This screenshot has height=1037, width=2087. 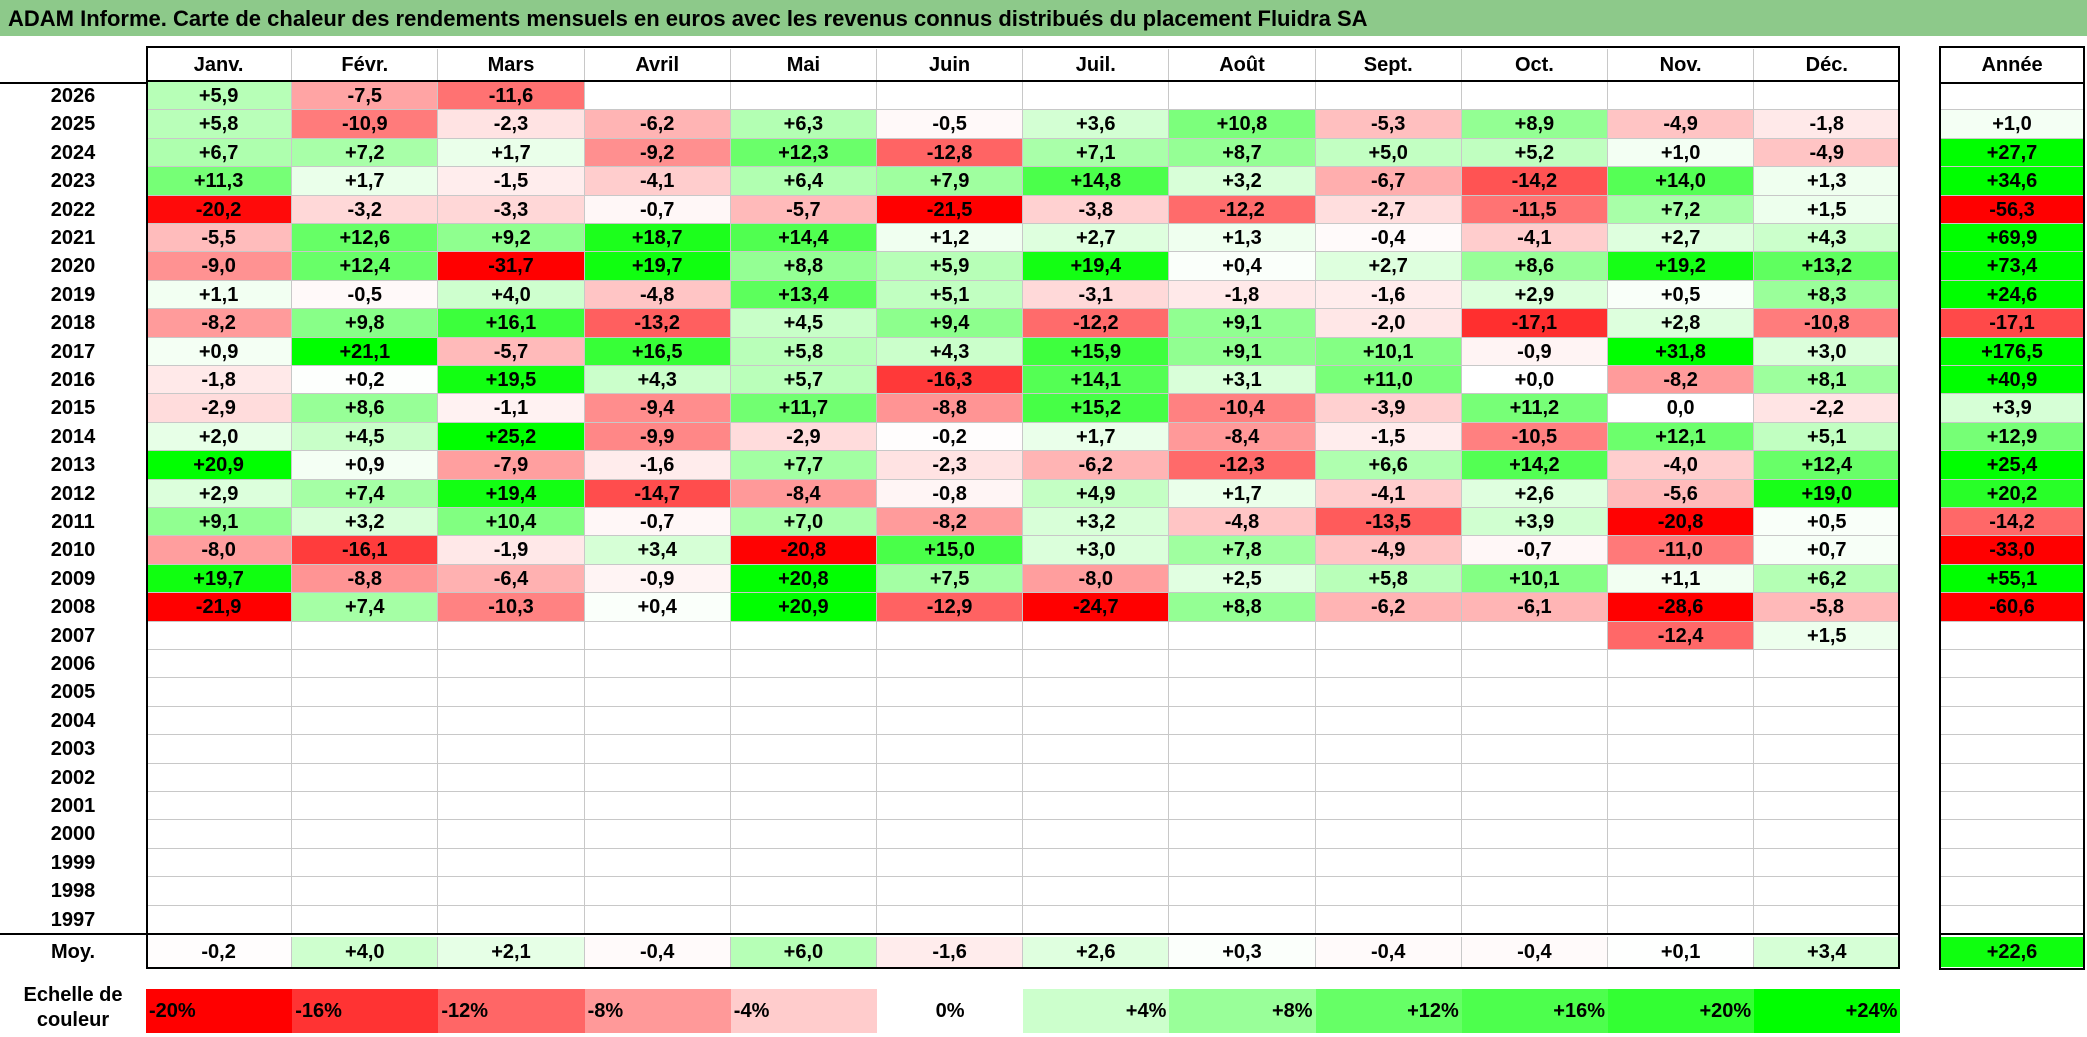 What do you see at coordinates (219, 522) in the screenshot?
I see `heatmap-cell: +9,1` at bounding box center [219, 522].